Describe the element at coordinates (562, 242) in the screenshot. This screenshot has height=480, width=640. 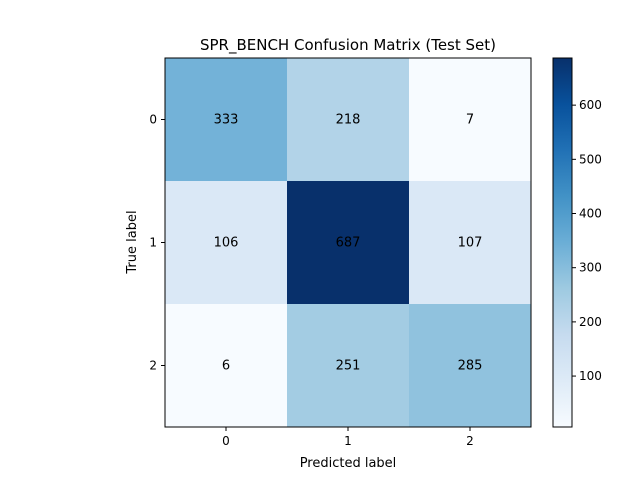
I see `colorbar` at that location.